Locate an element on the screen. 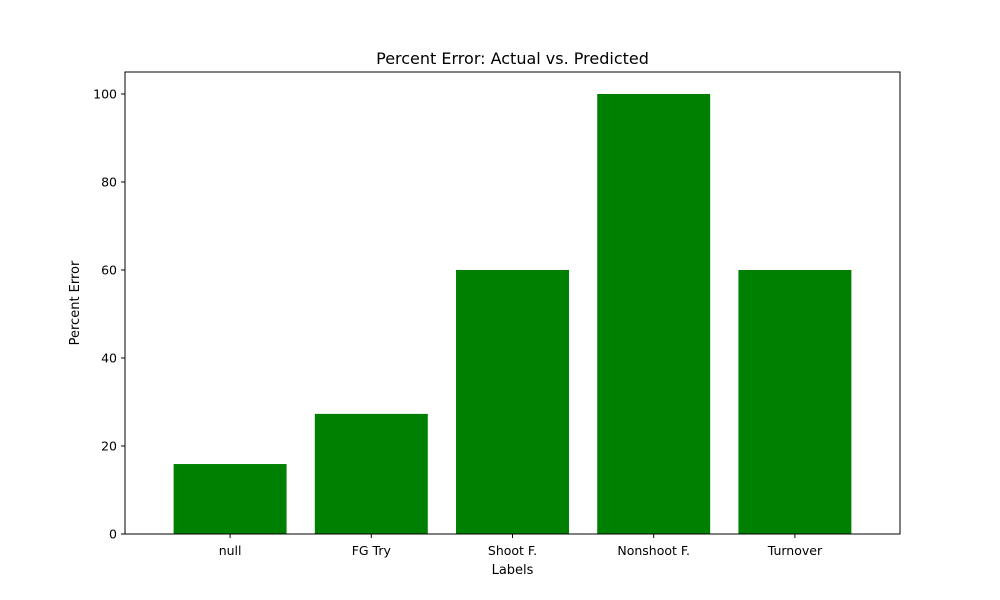  bar-turnover is located at coordinates (795, 402).